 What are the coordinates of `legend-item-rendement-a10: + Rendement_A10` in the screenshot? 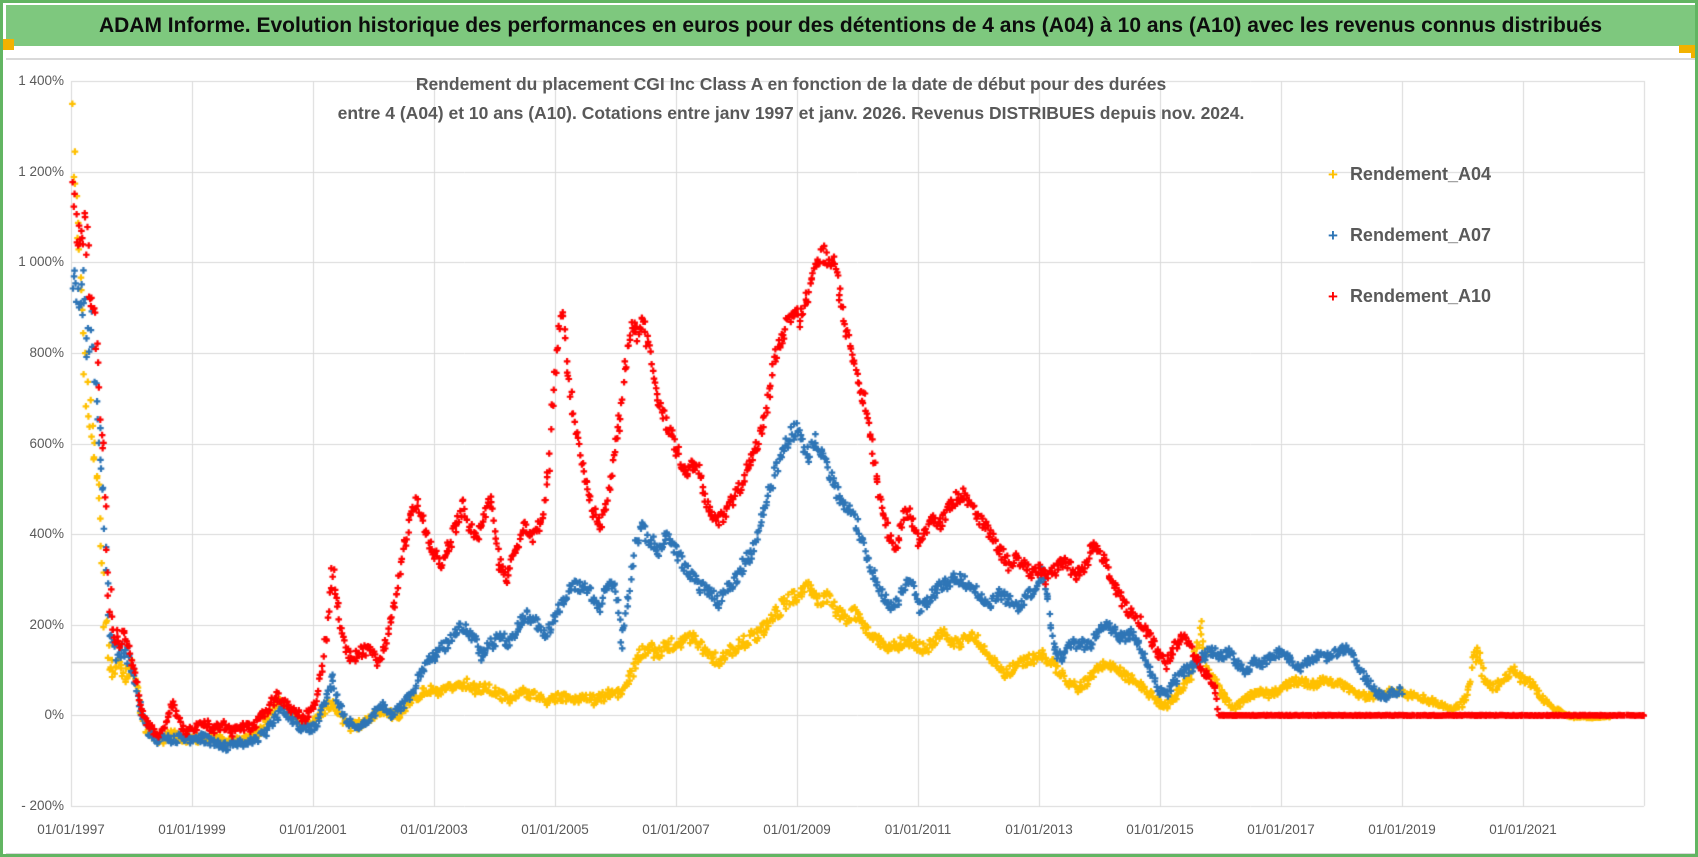 It's located at (1409, 296).